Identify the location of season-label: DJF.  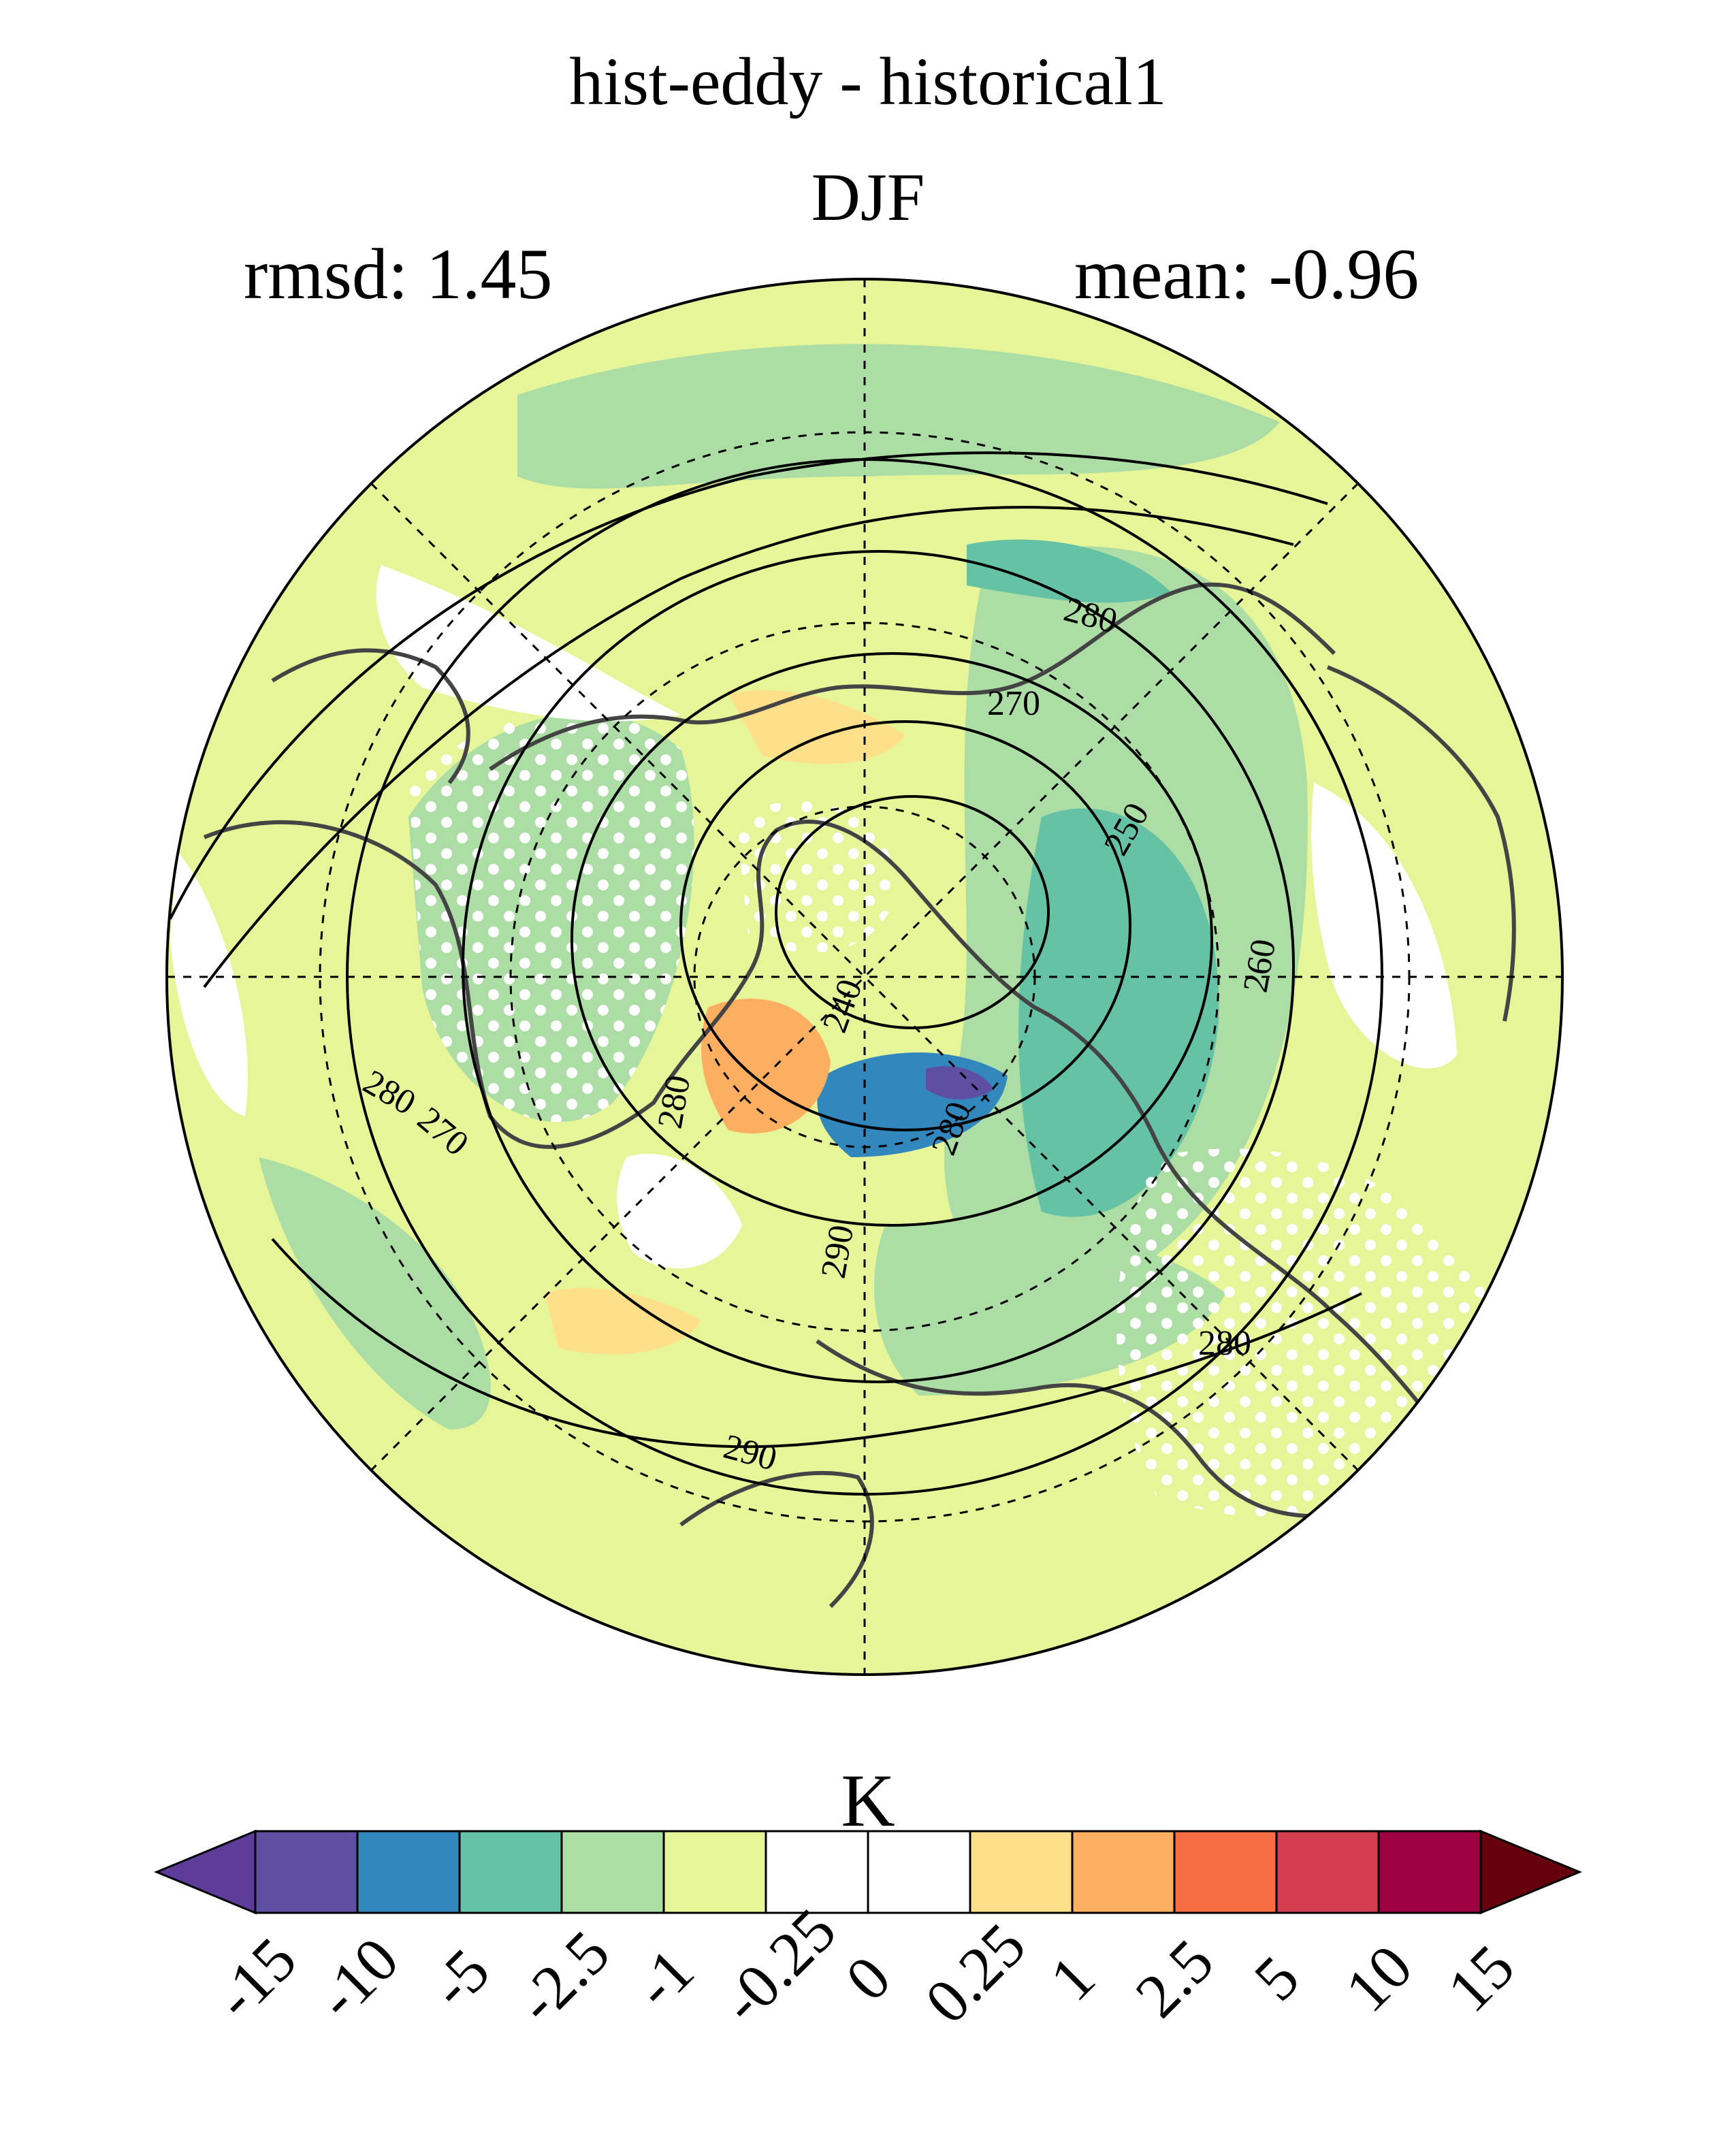
(868, 197).